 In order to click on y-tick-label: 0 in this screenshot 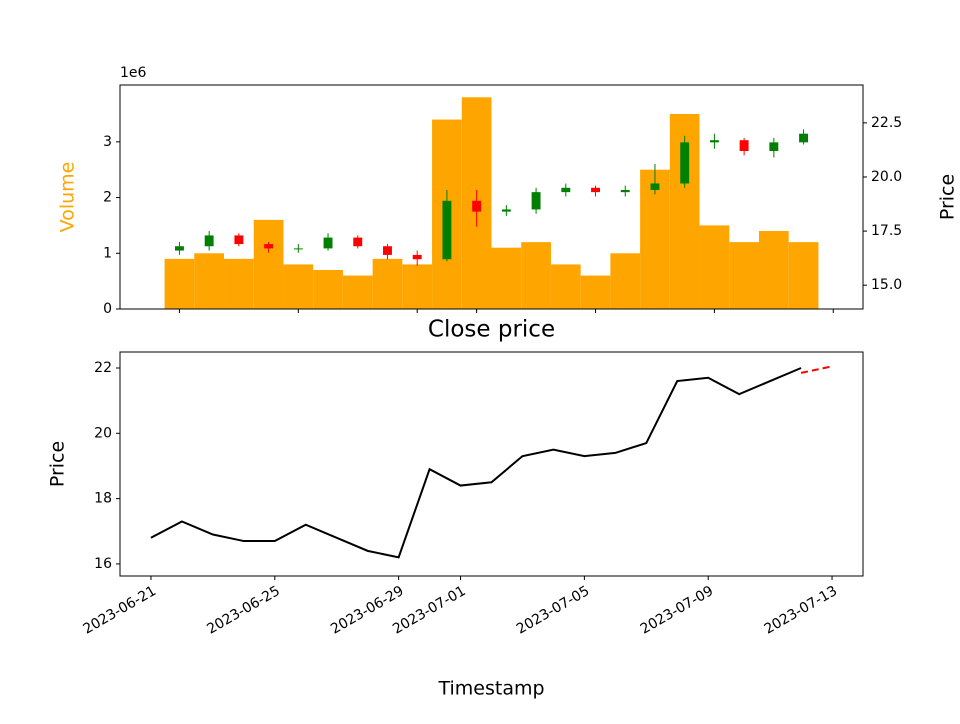, I will do `click(107, 309)`.